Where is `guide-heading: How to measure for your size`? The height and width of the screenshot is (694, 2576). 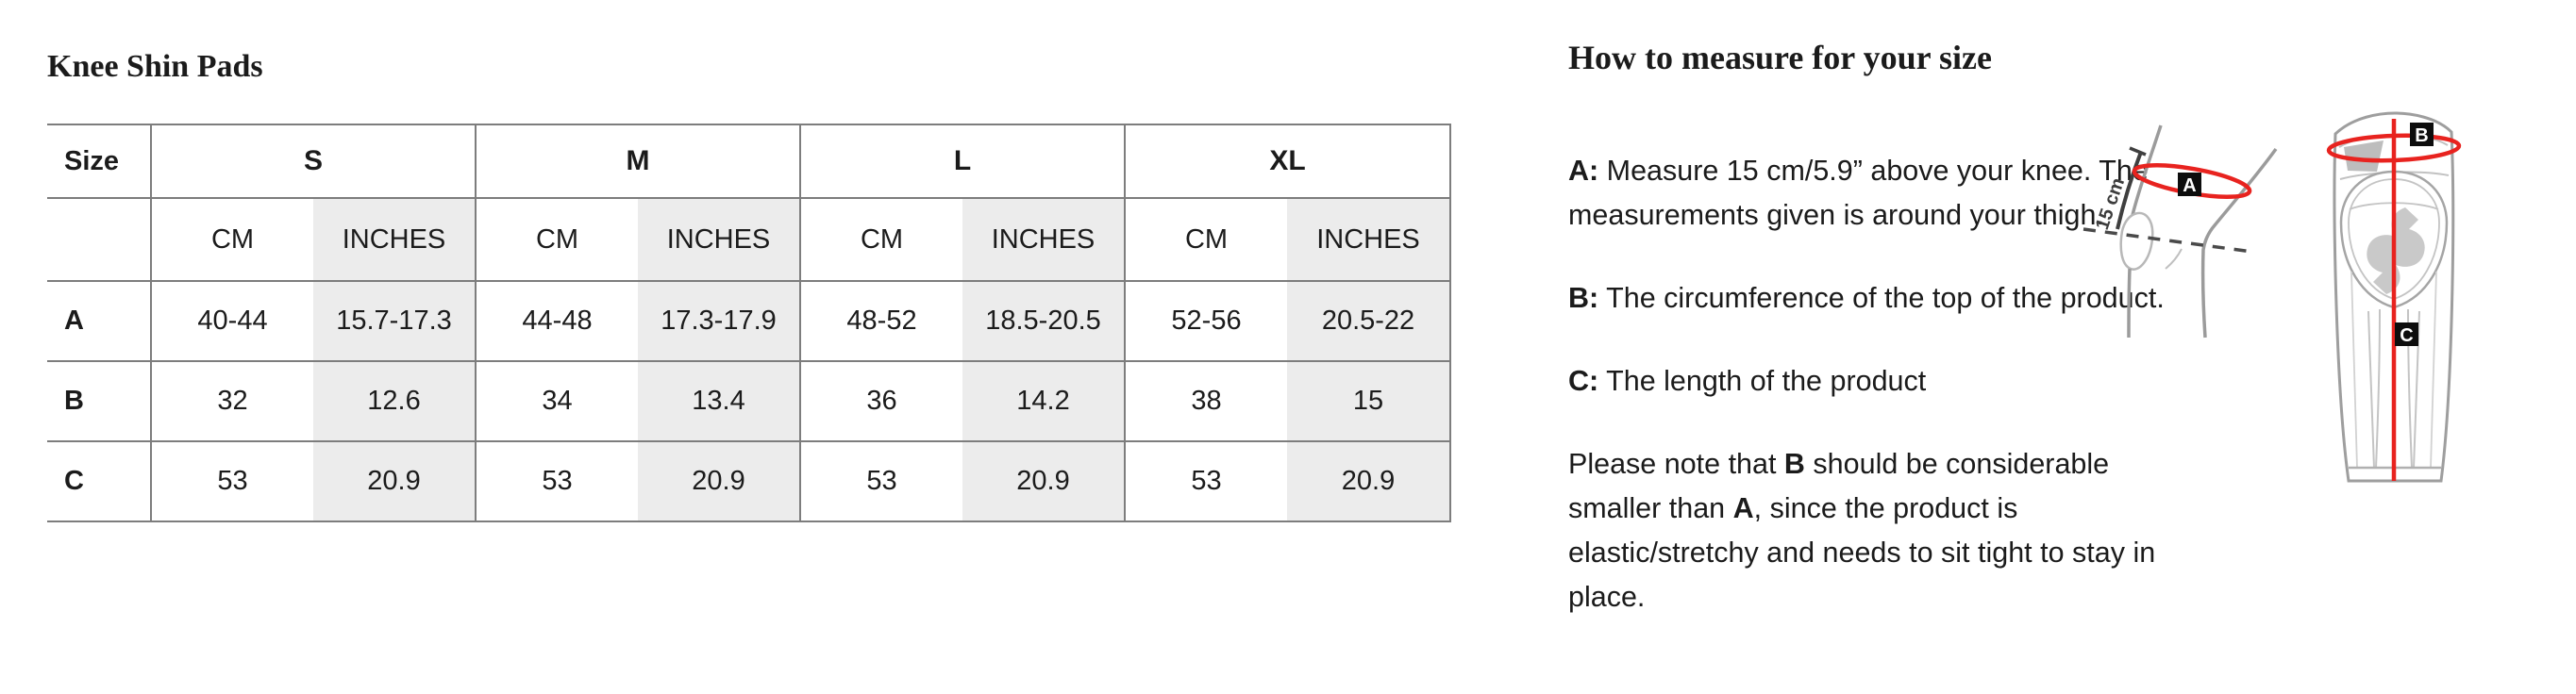 guide-heading: How to measure for your size is located at coordinates (1780, 57).